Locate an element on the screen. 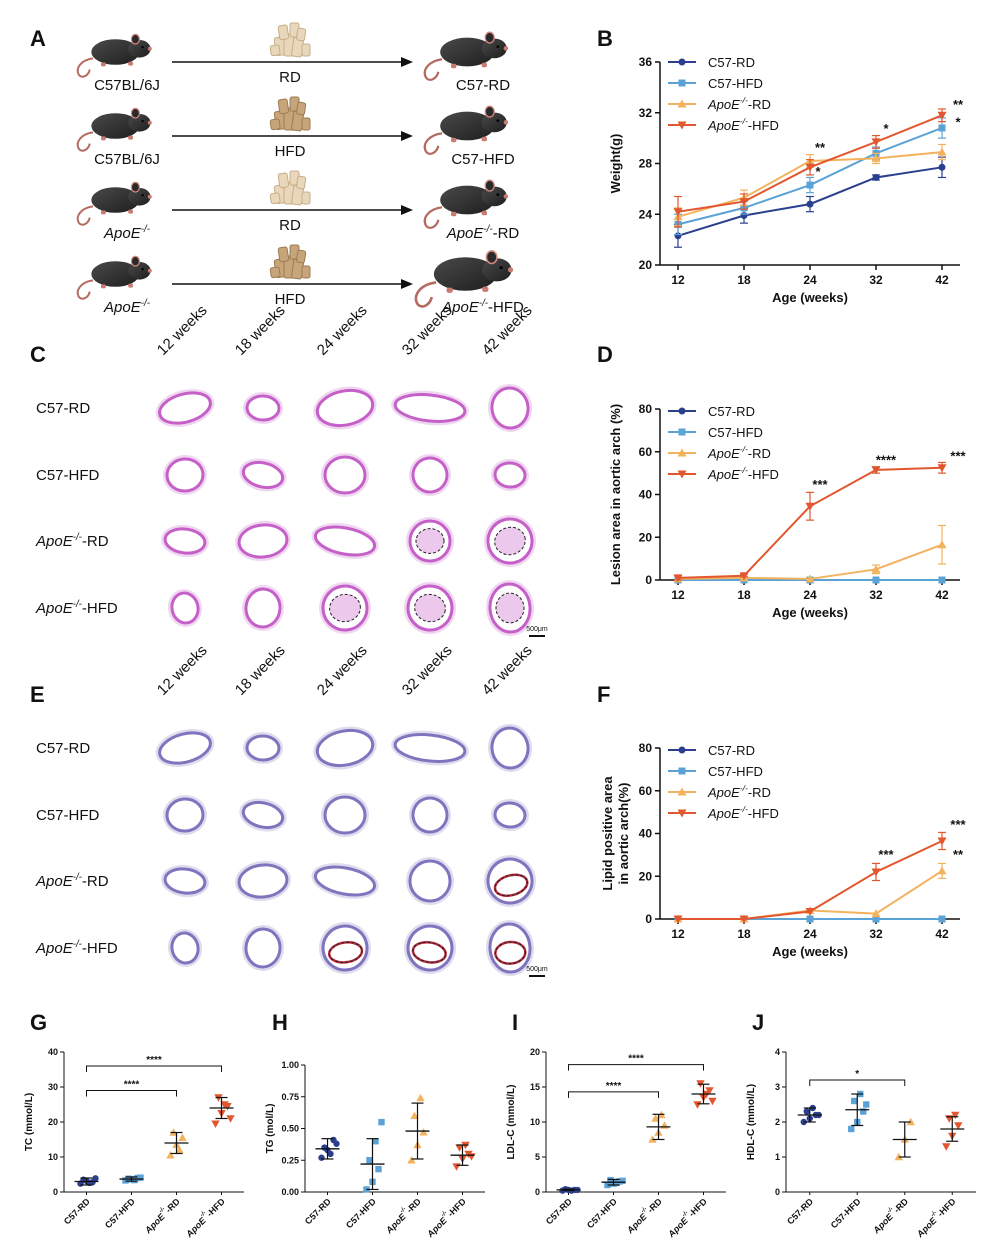  x-tick-label: C57-HFD is located at coordinates (846, 1213).